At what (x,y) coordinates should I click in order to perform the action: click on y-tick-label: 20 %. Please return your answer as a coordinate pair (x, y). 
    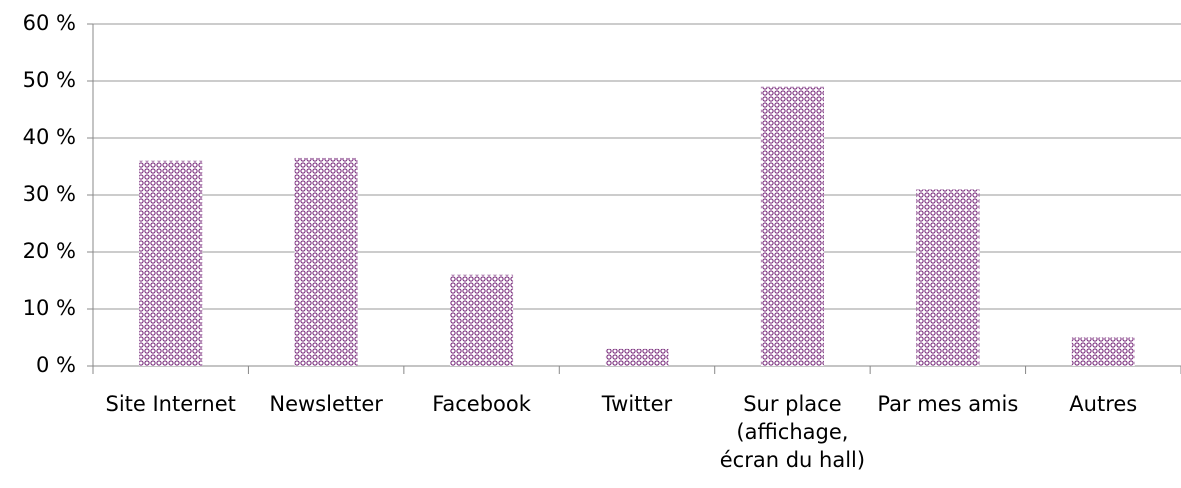
    Looking at the image, I should click on (49, 251).